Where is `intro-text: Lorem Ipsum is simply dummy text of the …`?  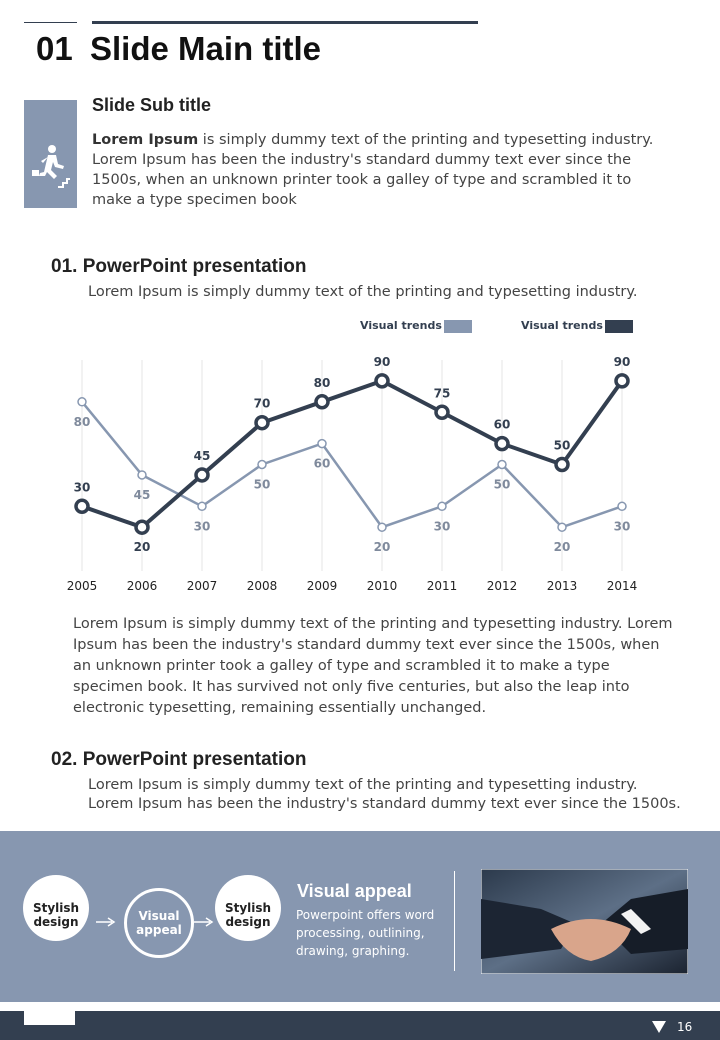
intro-text: Lorem Ipsum is simply dummy text of the … is located at coordinates (382, 170).